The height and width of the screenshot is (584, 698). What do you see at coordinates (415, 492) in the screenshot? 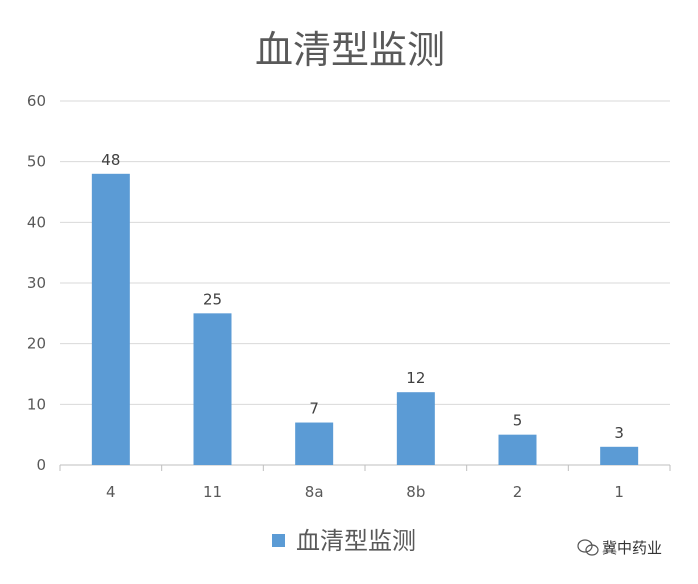
I see `x-tick-label: 8b` at bounding box center [415, 492].